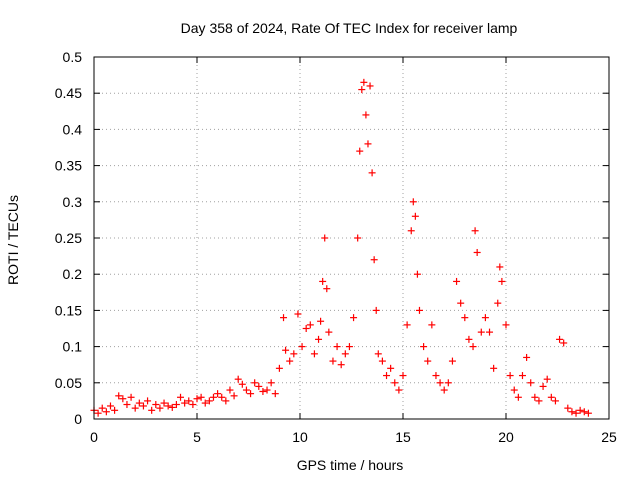  What do you see at coordinates (68, 238) in the screenshot?
I see `y-tick-label: 0.25` at bounding box center [68, 238].